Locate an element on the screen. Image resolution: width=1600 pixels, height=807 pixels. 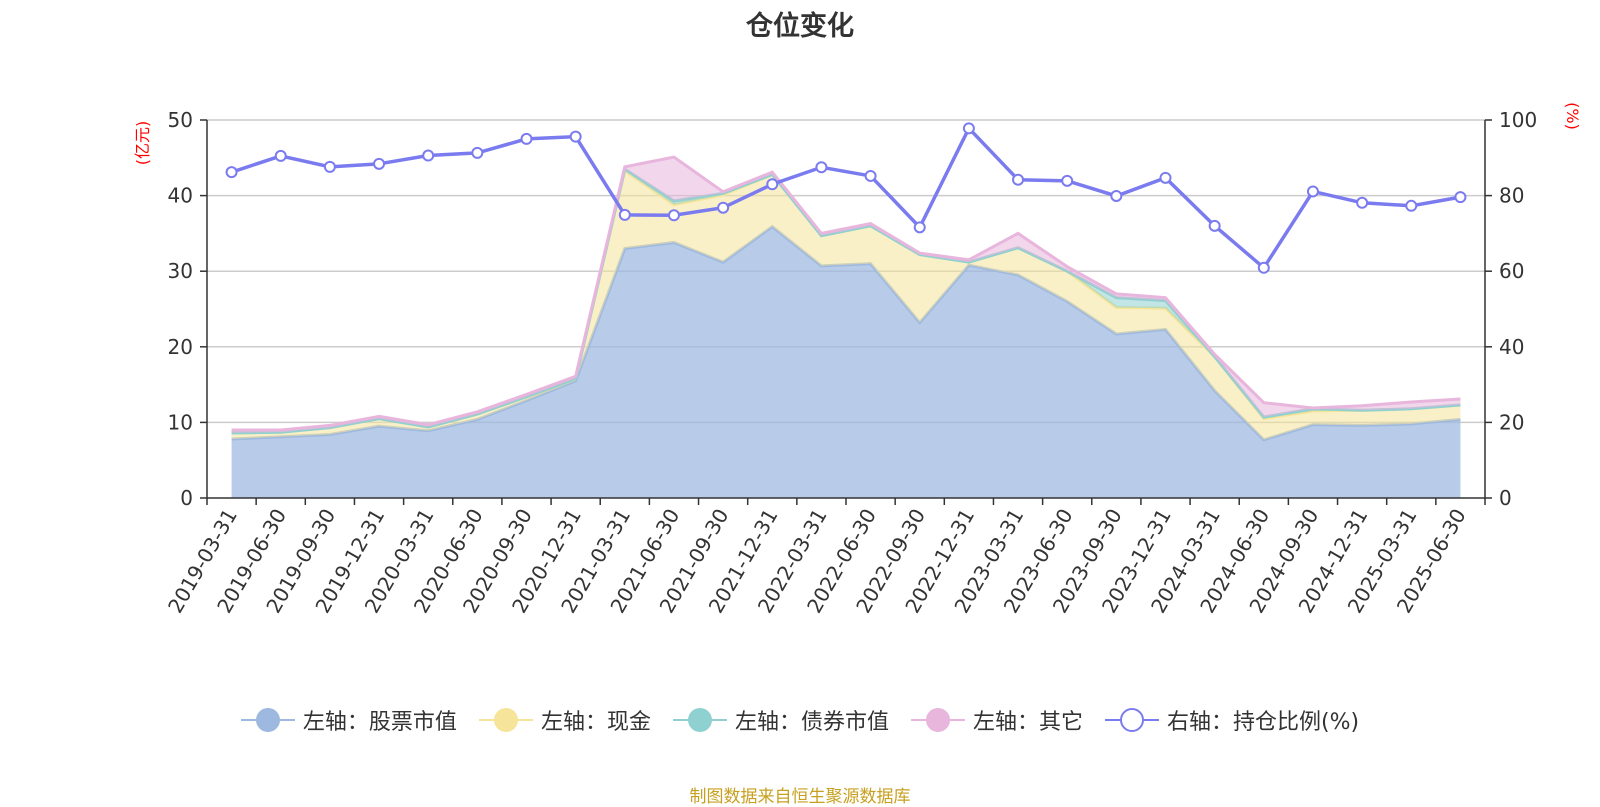
legend-item-4: 右轴：持仓比例(%) is located at coordinates (1232, 720).